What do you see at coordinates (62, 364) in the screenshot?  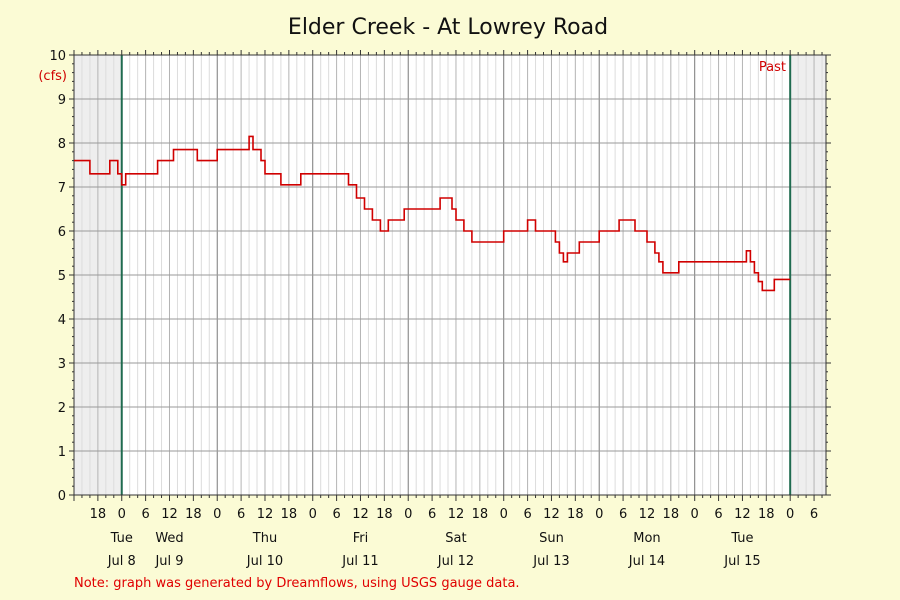 I see `y-tick-label: 3` at bounding box center [62, 364].